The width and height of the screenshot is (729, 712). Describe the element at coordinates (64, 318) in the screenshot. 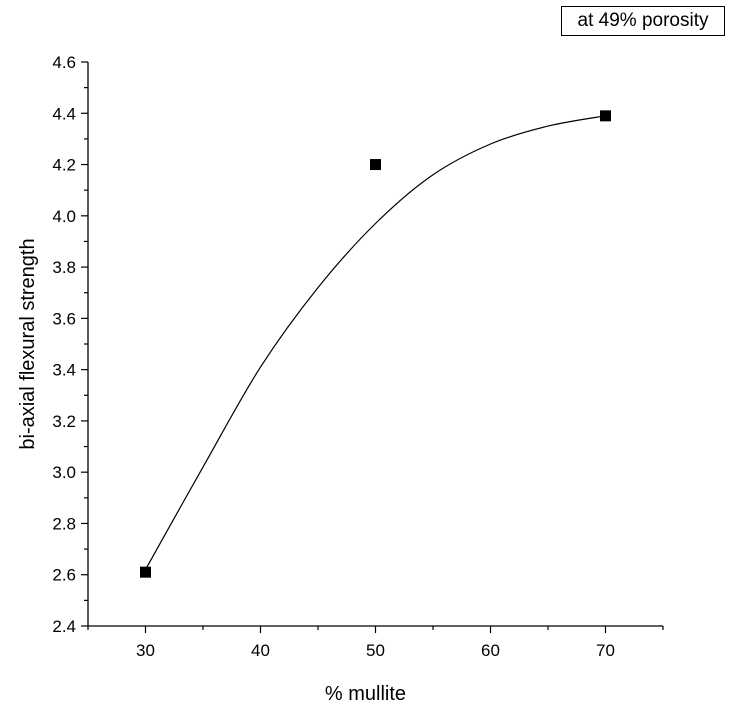

I see `y-tick-label: 3.6` at that location.